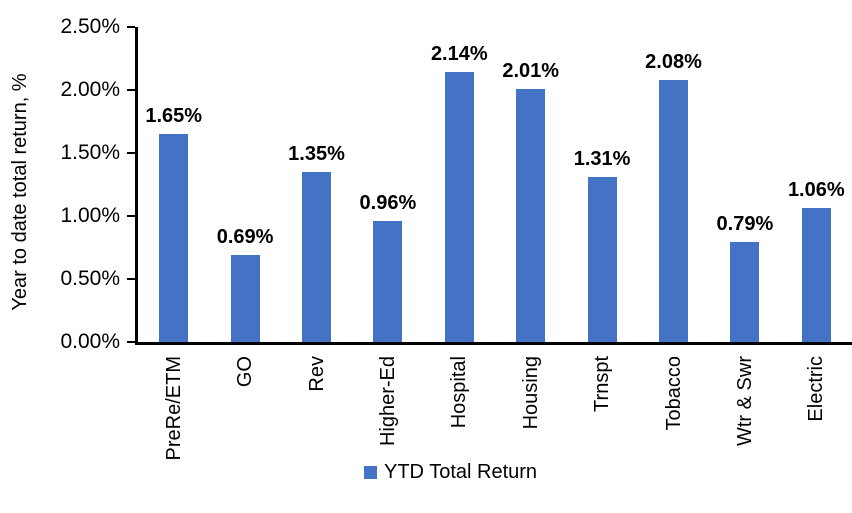 This screenshot has height=513, width=852. Describe the element at coordinates (173, 408) in the screenshot. I see `category-label: PreRe/ETM` at that location.